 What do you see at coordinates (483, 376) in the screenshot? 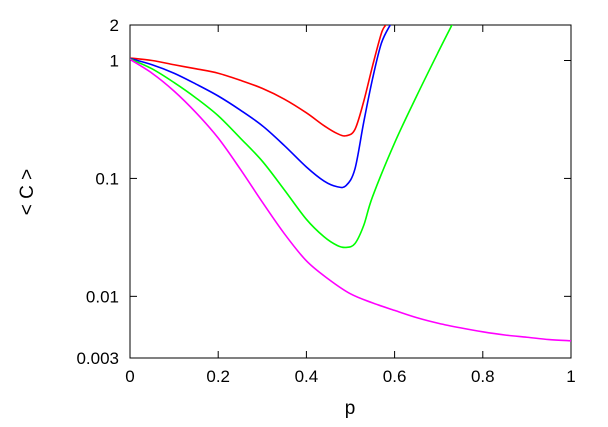
I see `x-tick-label: 0.8` at bounding box center [483, 376].